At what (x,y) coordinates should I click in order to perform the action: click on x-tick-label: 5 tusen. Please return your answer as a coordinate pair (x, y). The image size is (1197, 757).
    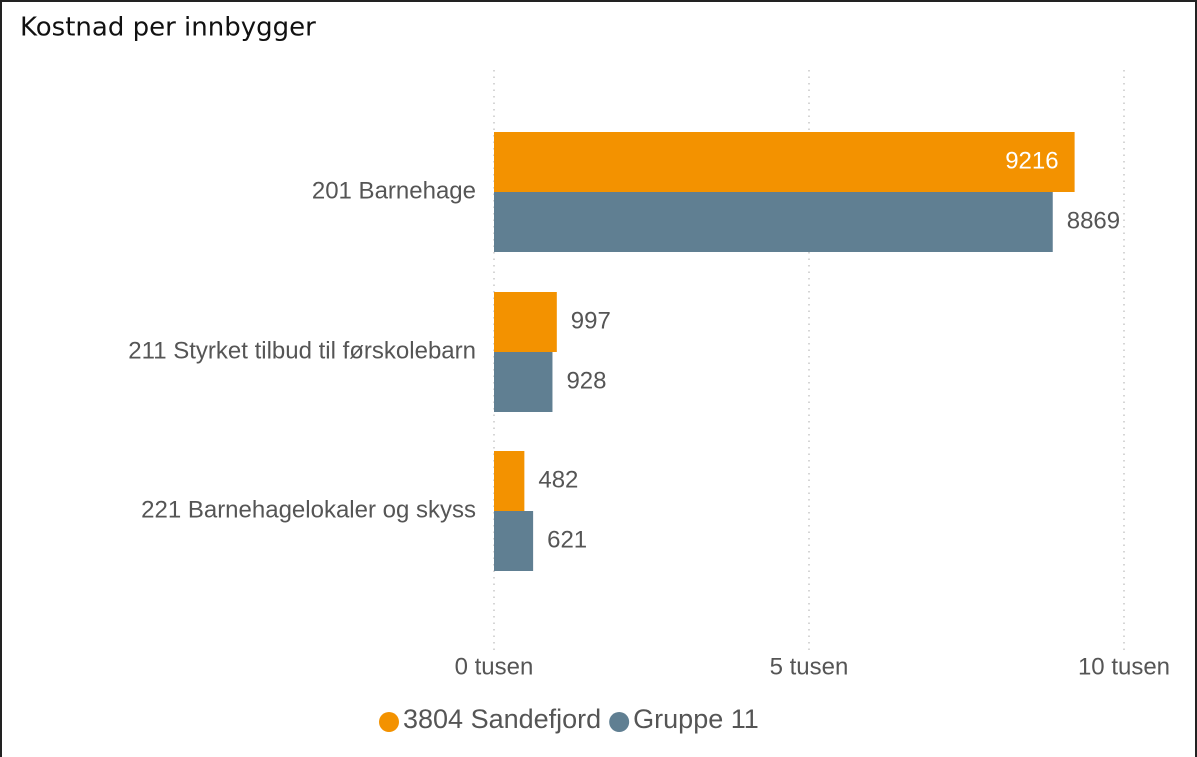
    Looking at the image, I should click on (809, 666).